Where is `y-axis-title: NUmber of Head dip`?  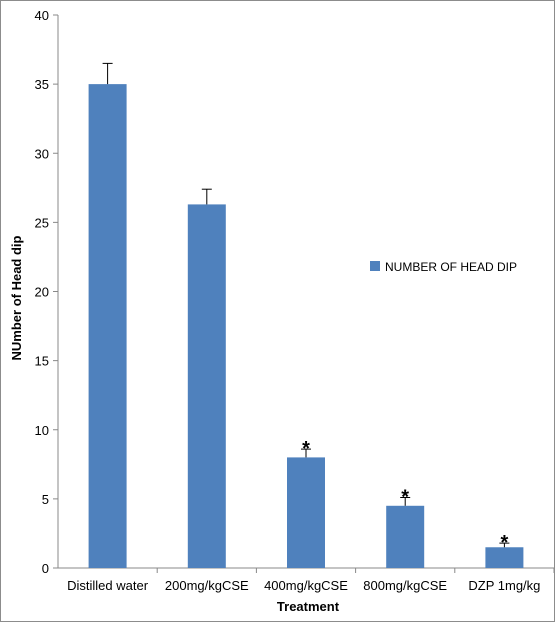 y-axis-title: NUmber of Head dip is located at coordinates (16, 297).